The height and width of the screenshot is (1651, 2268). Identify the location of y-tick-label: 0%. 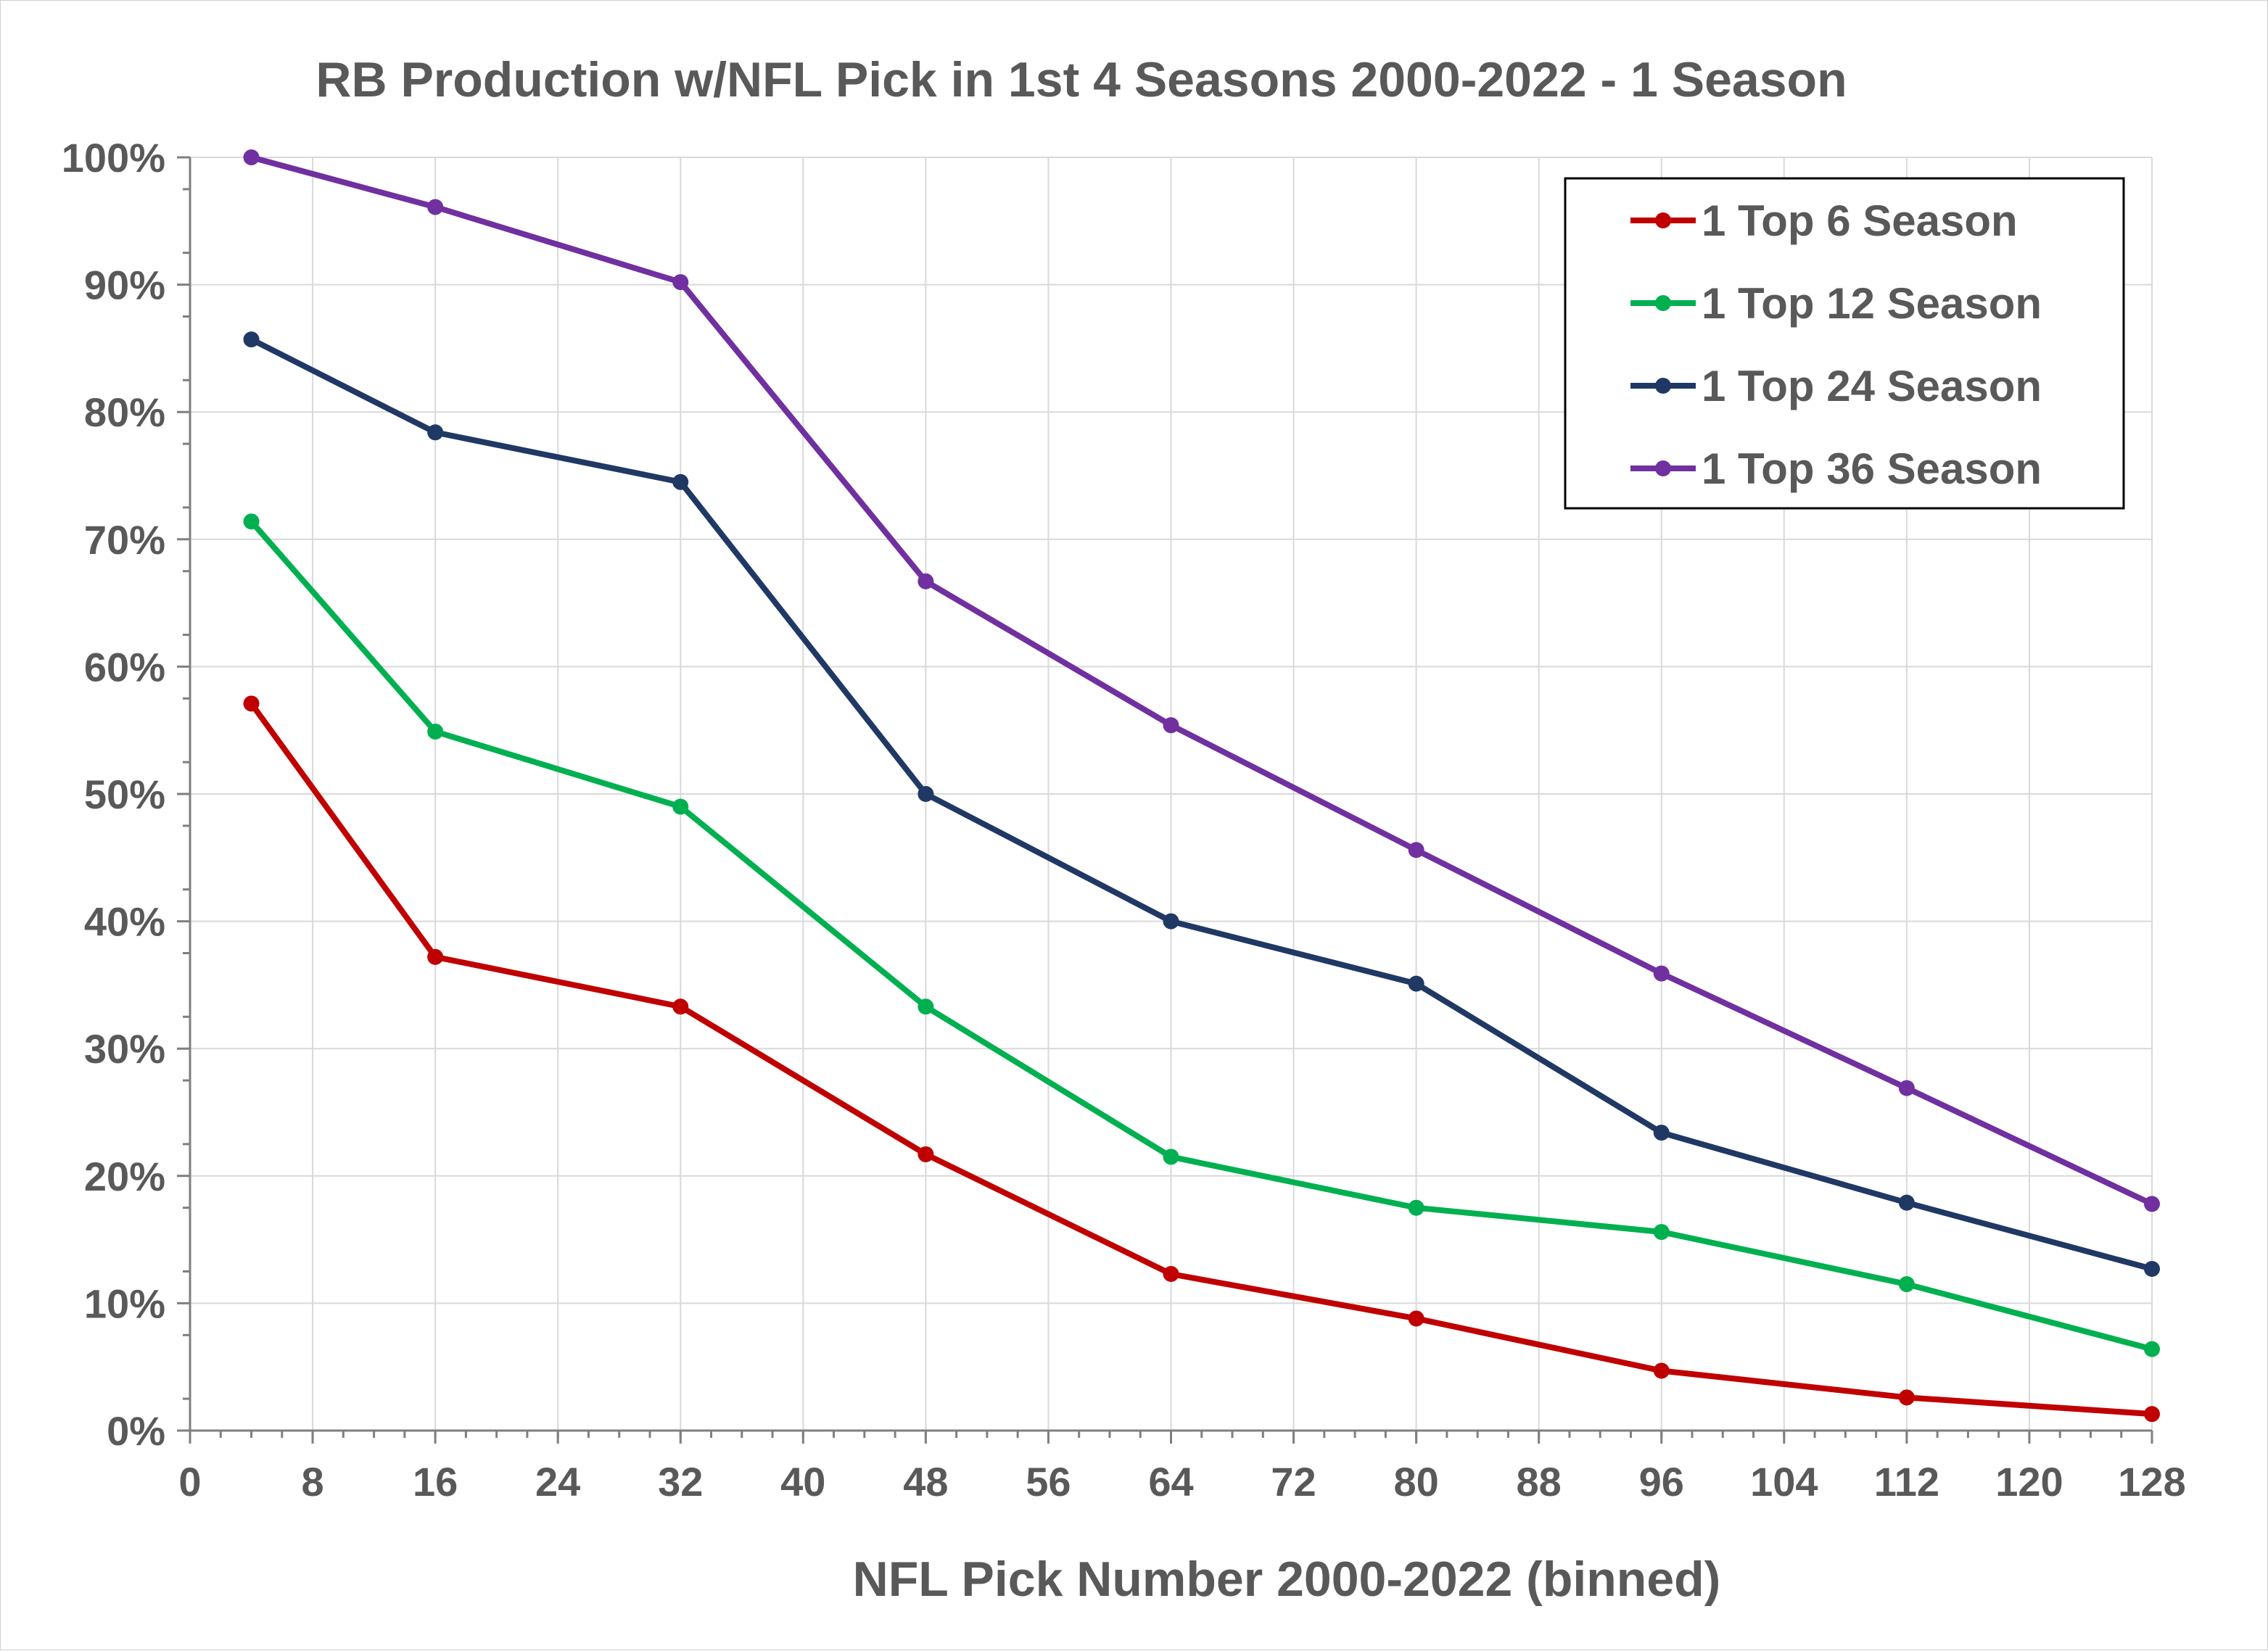
(136, 1431).